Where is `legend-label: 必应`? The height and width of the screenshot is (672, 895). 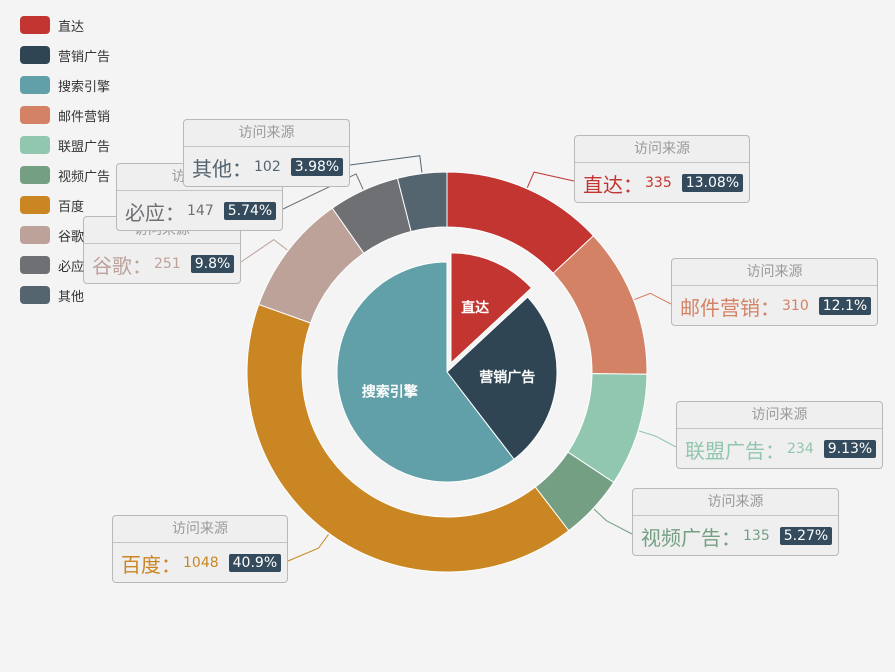 legend-label: 必应 is located at coordinates (71, 267).